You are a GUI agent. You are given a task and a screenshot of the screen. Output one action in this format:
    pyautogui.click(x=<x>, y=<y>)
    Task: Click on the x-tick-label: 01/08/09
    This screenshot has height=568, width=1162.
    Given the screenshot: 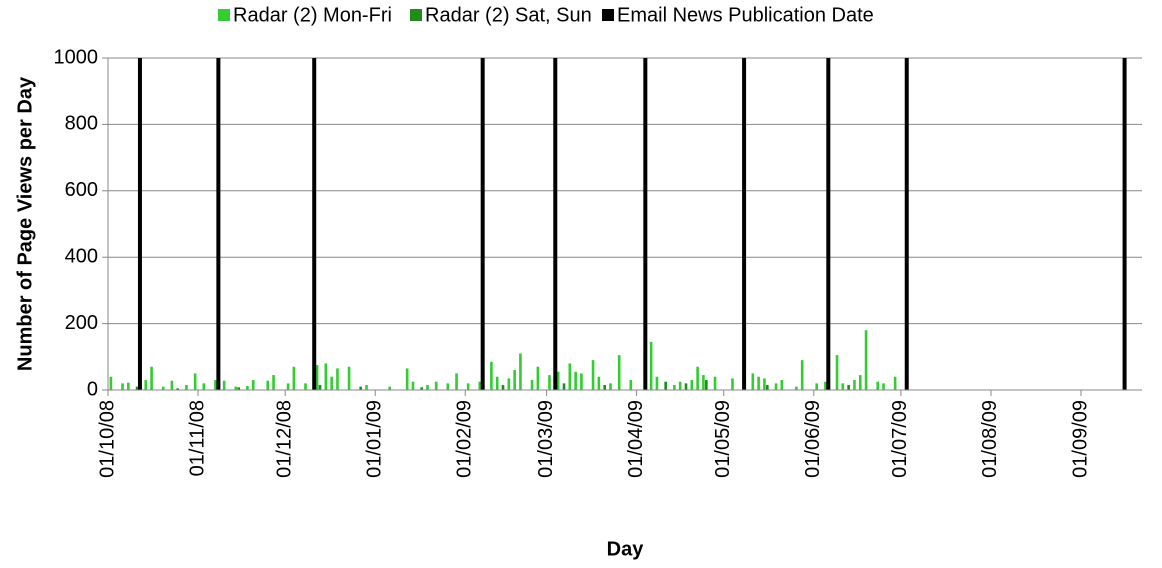 What is the action you would take?
    pyautogui.click(x=990, y=439)
    